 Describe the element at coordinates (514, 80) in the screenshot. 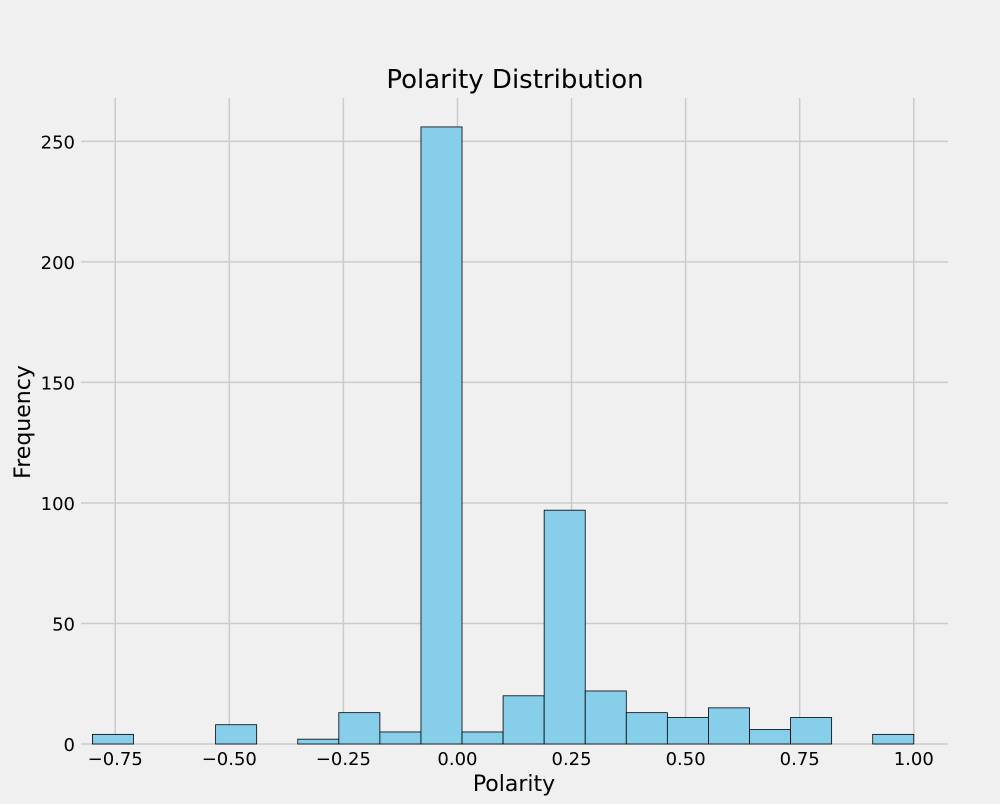

I see `chart-title: Polarity Distribution` at that location.